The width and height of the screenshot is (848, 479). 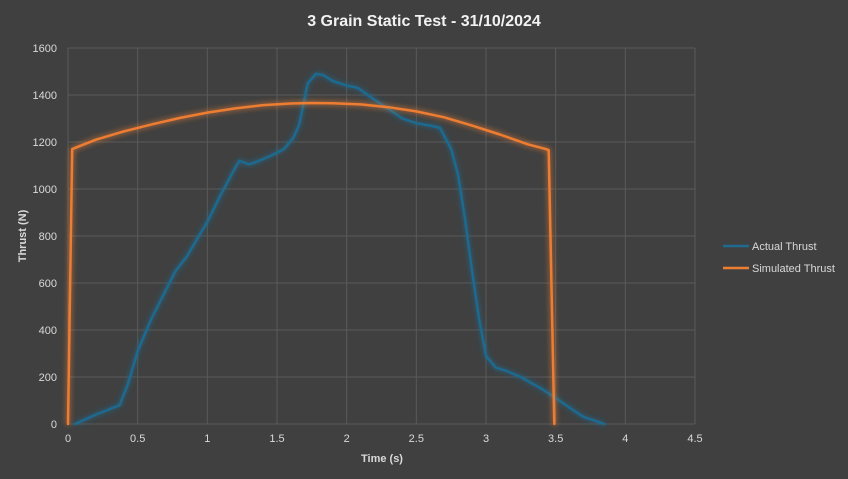 I want to click on x-tick-label: 4.5, so click(x=694, y=439).